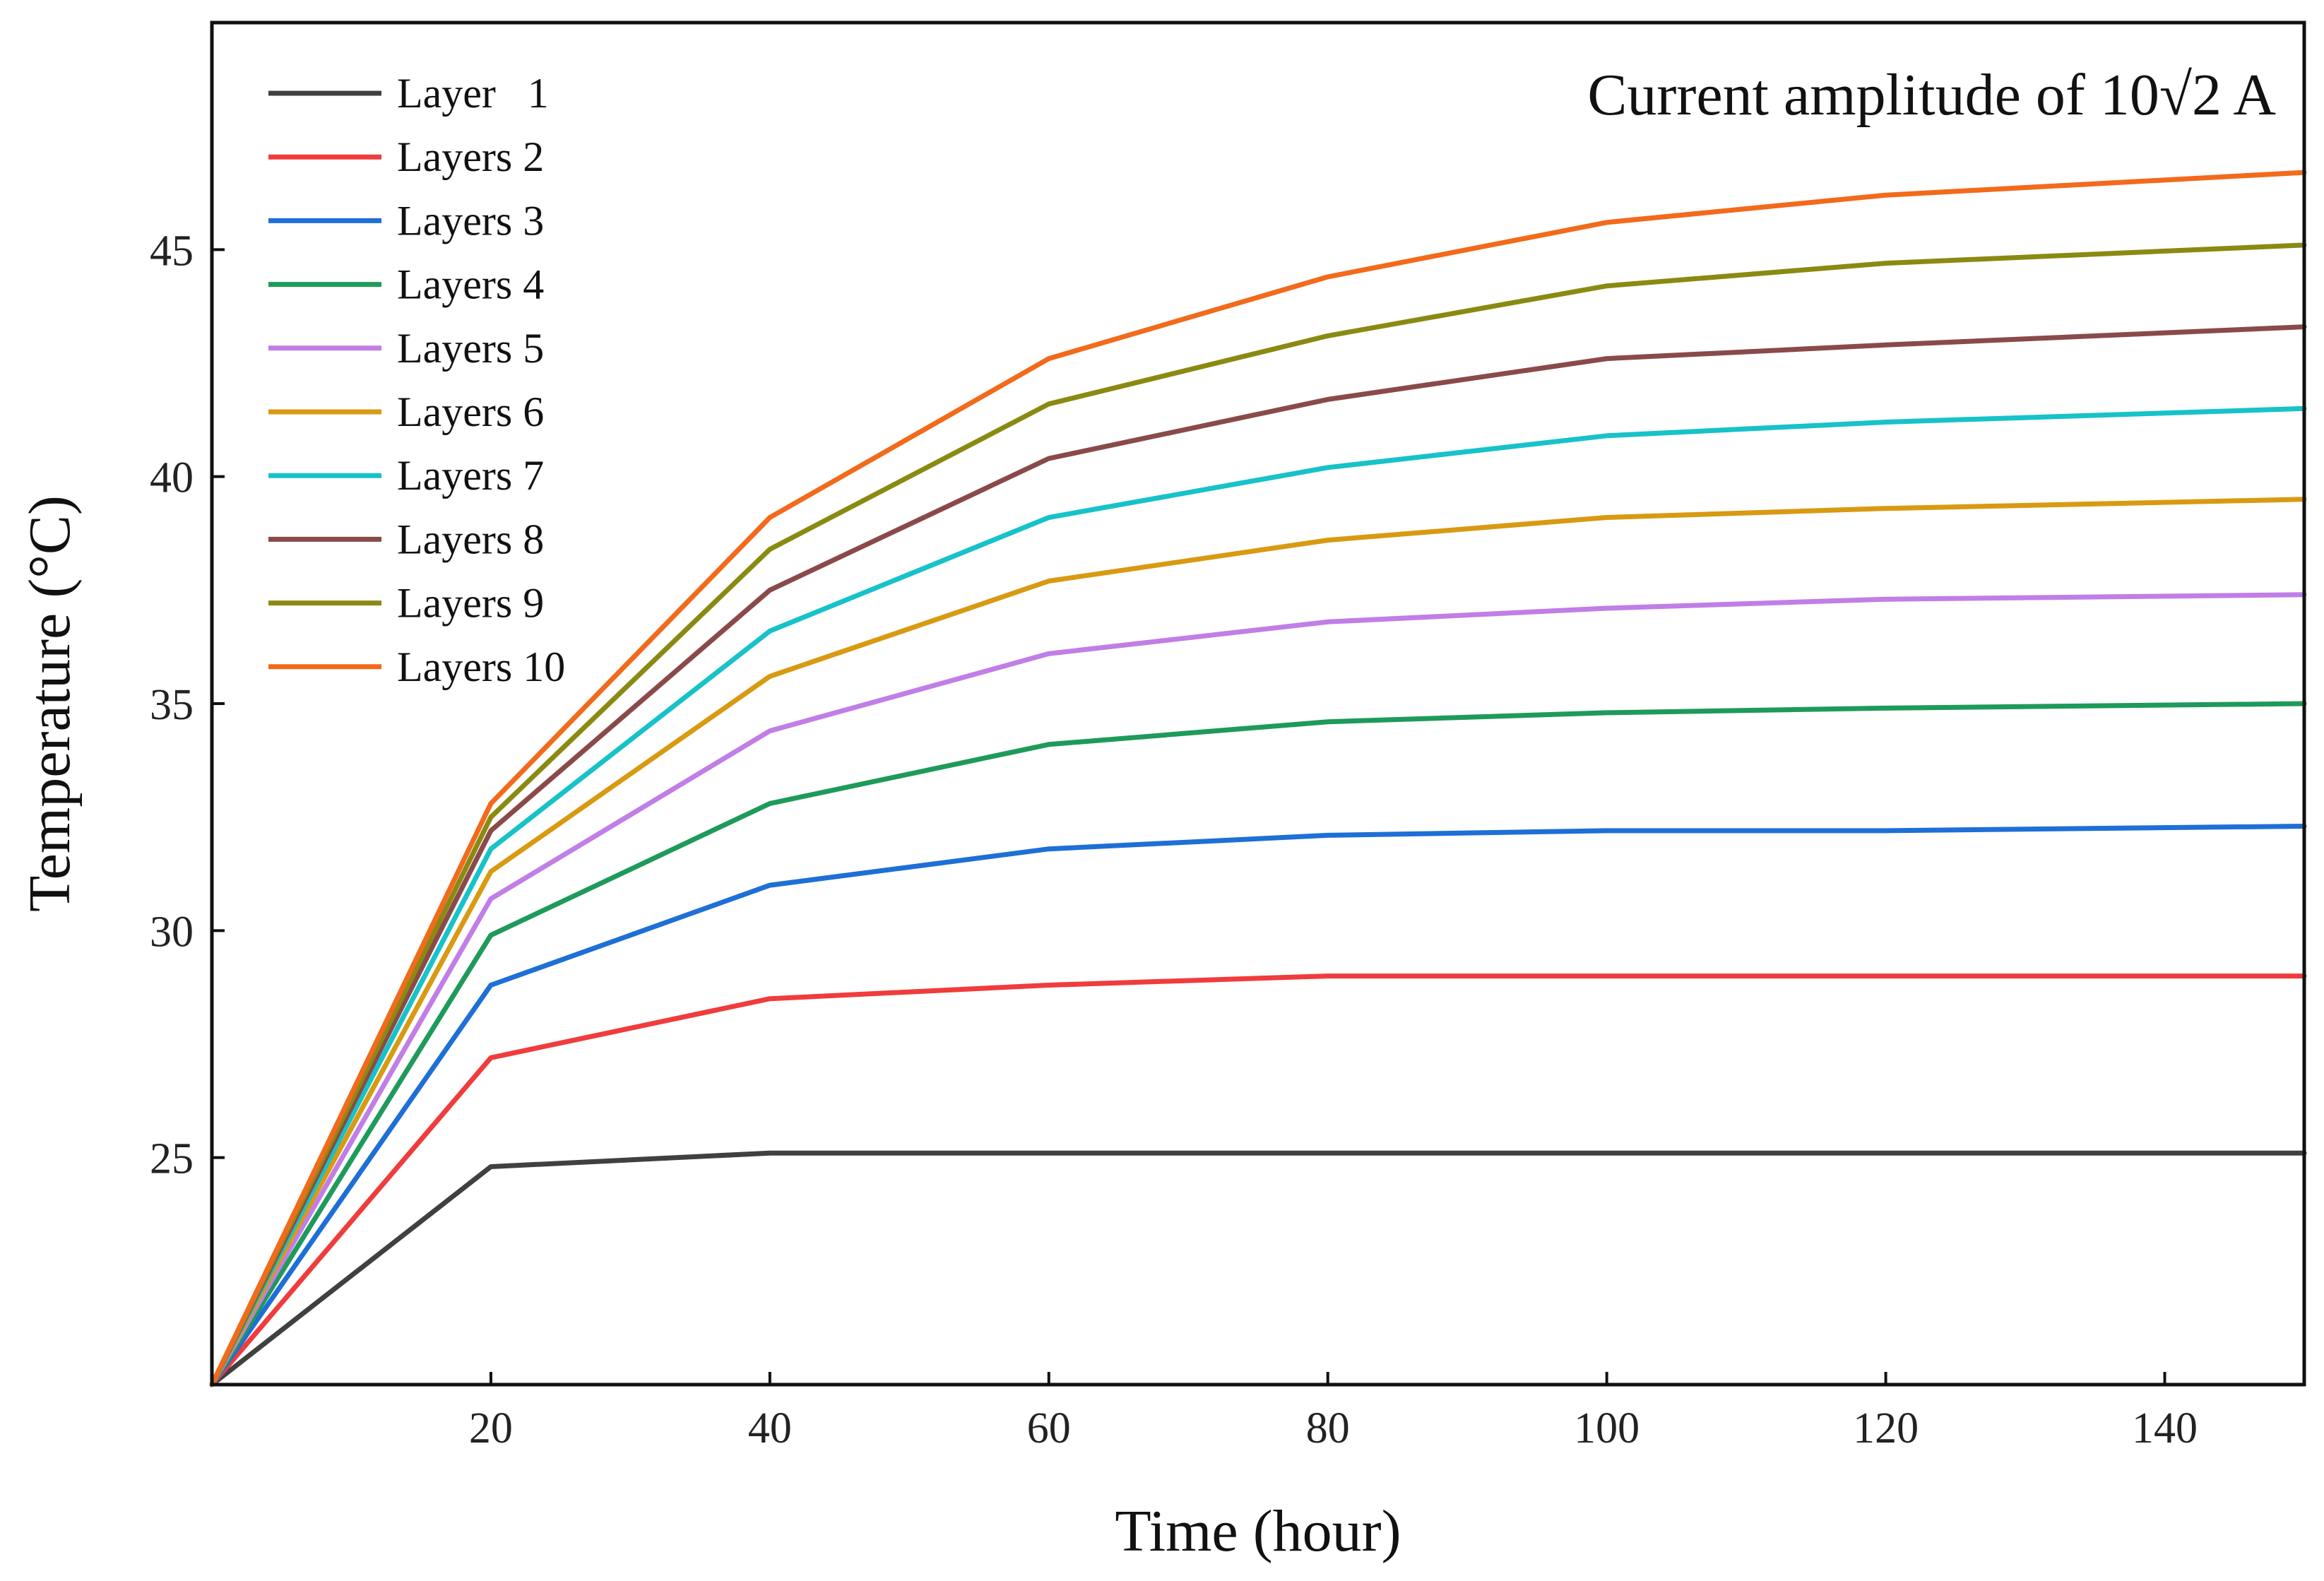 This screenshot has height=1581, width=2324. What do you see at coordinates (172, 1159) in the screenshot?
I see `y-tick-label: 25` at bounding box center [172, 1159].